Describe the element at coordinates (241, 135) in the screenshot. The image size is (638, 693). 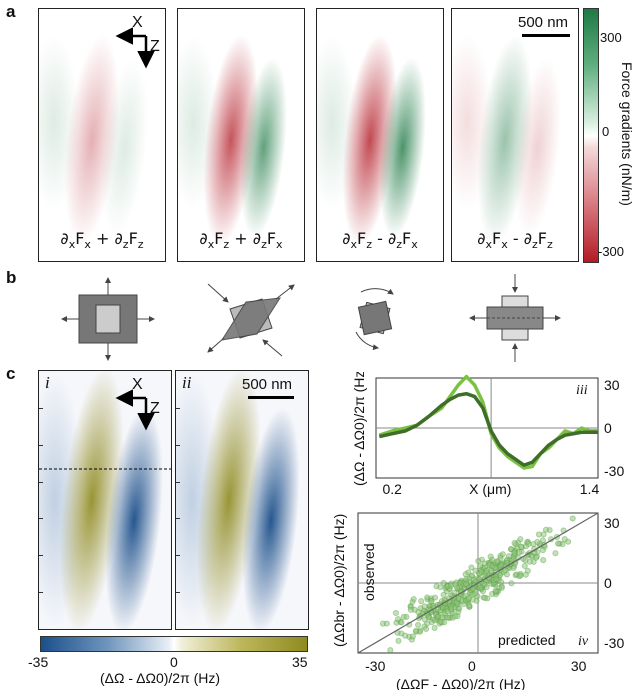
I see `force-gradient-map-2: ∂xFz + ∂zFx` at that location.